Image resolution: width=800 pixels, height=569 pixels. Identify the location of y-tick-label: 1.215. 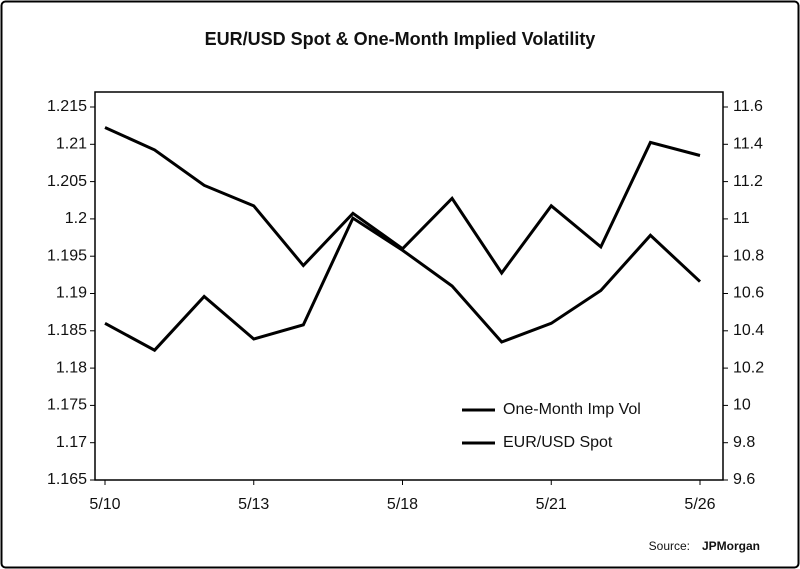
(67, 106).